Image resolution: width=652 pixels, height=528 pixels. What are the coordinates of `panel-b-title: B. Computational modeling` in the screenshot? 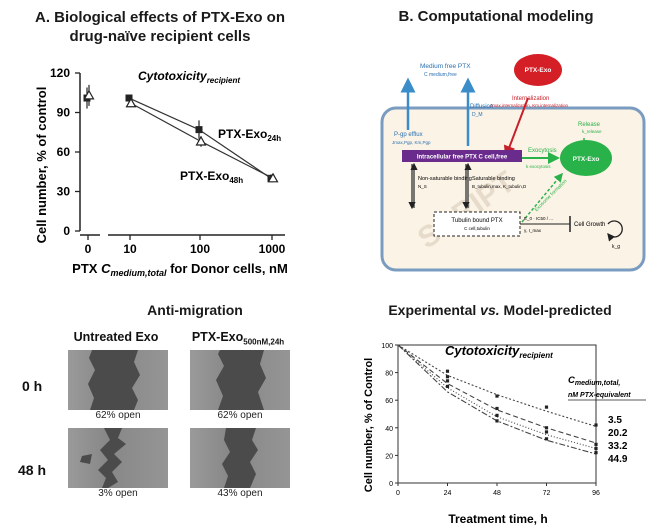 It's located at (496, 16).